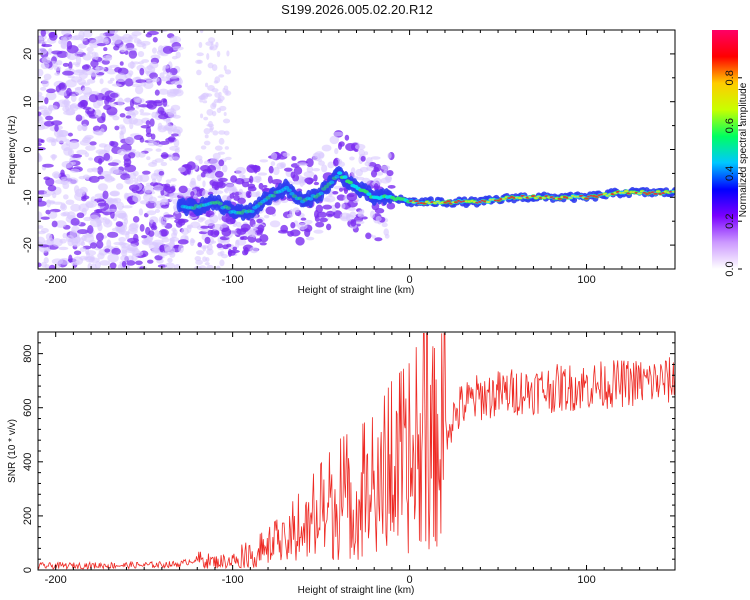 The width and height of the screenshot is (750, 600). What do you see at coordinates (28, 408) in the screenshot?
I see `y-tick-label: 600` at bounding box center [28, 408].